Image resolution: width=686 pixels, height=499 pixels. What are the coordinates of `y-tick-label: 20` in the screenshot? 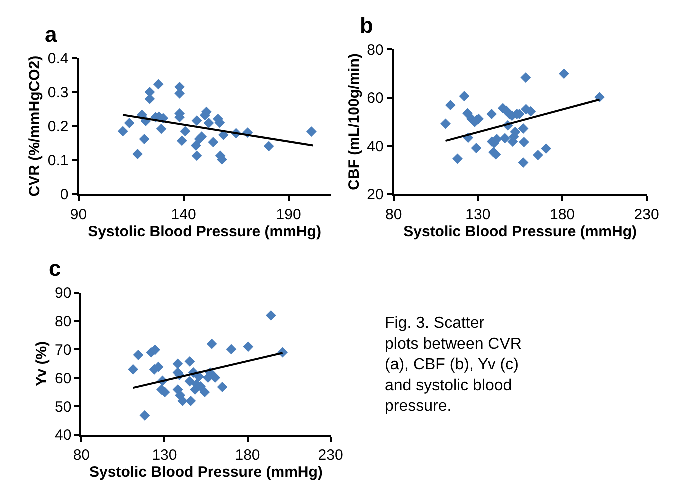 It's located at (375, 195).